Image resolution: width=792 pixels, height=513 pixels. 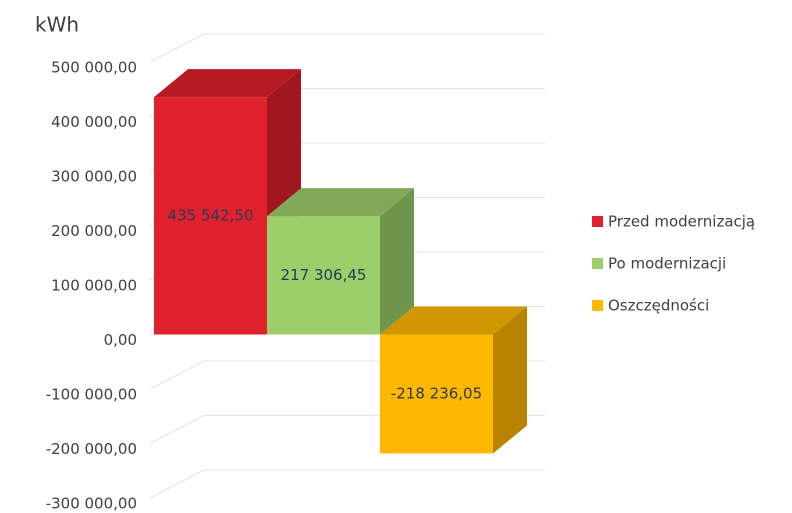 What do you see at coordinates (667, 264) in the screenshot?
I see `legend-label: Po modernizacji` at bounding box center [667, 264].